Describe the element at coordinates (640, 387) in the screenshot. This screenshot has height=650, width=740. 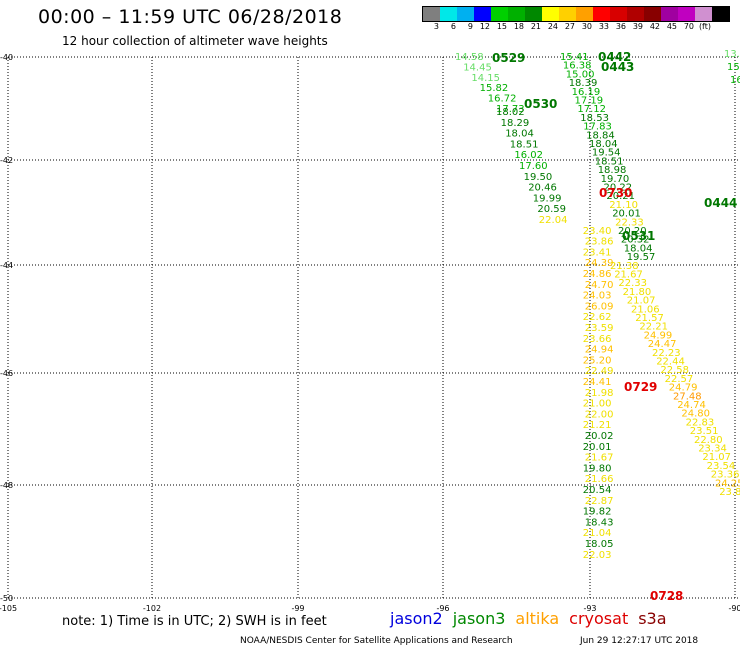
I see `pass-time-label: 0729` at that location.